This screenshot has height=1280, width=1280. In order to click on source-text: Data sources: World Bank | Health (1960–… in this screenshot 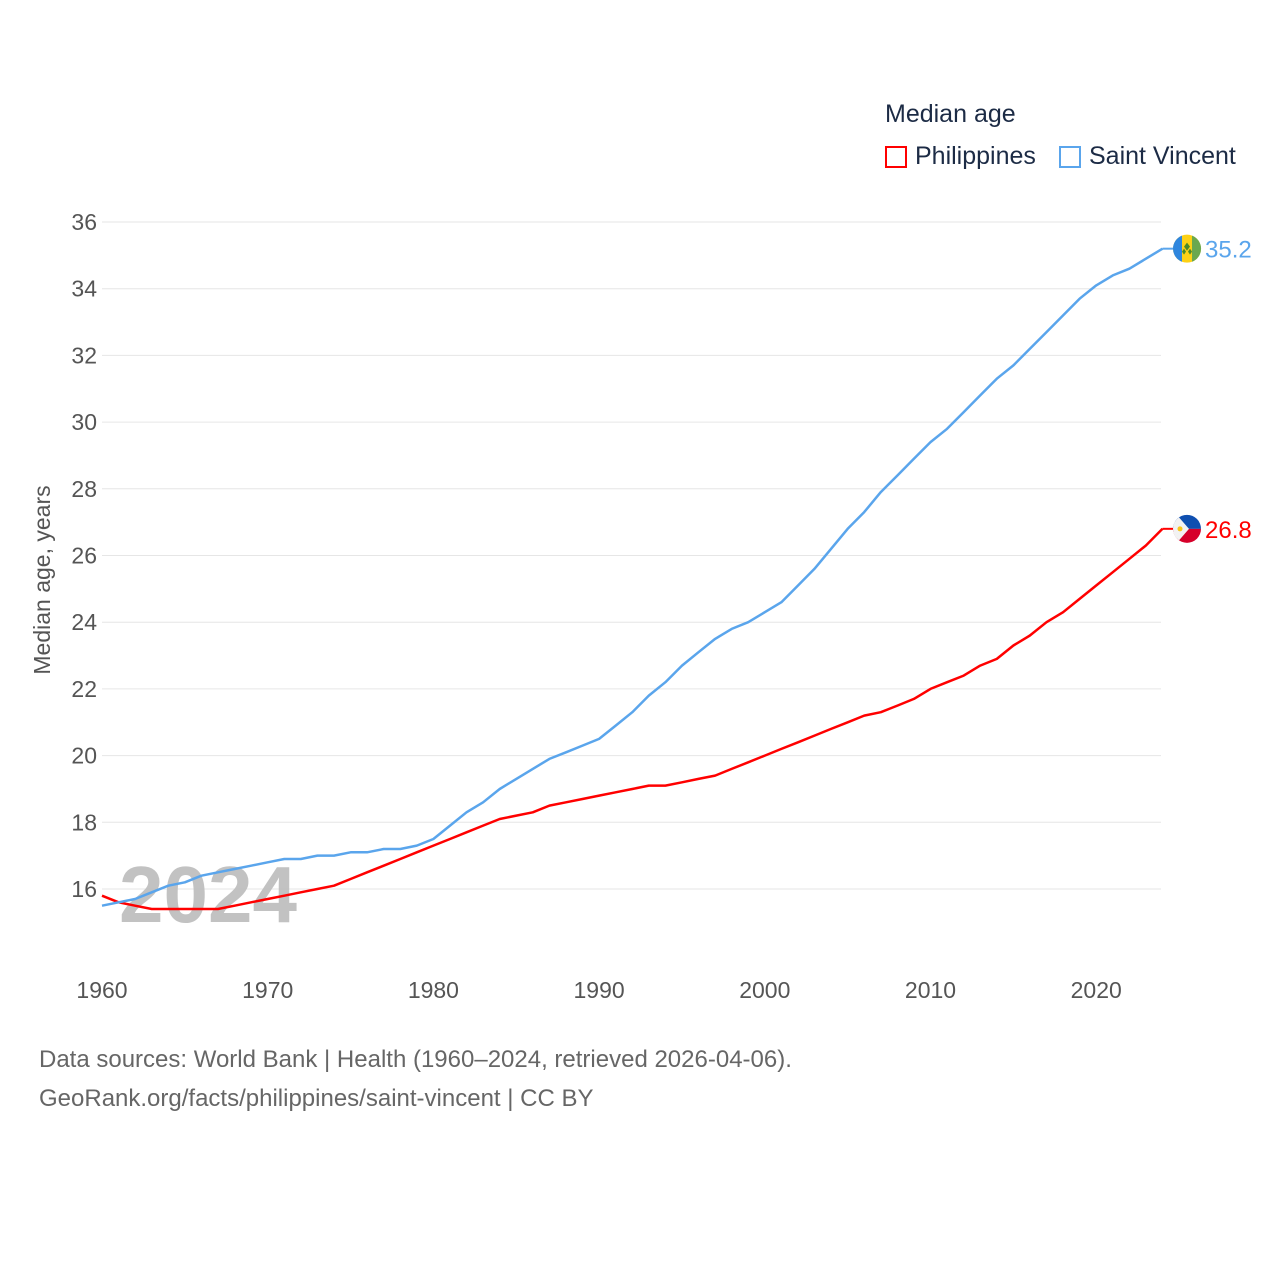, I will do `click(415, 1059)`.